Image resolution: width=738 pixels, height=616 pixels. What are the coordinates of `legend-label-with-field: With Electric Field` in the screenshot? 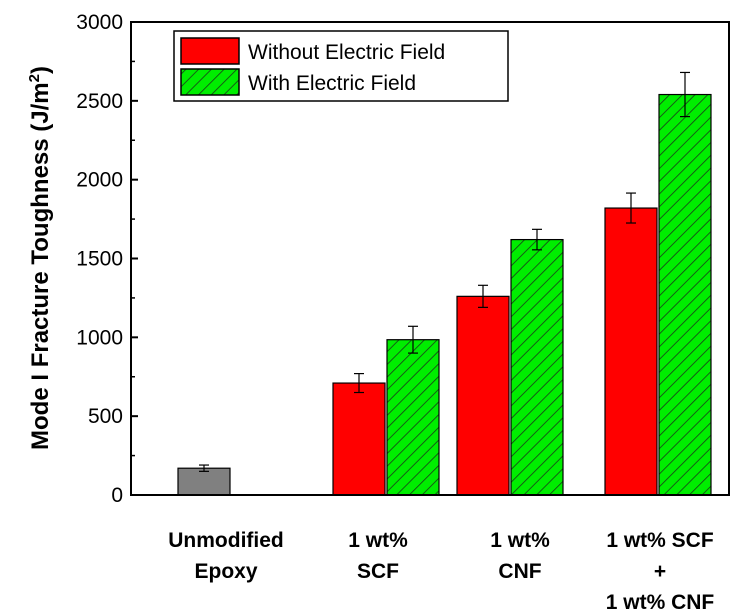 It's located at (332, 83).